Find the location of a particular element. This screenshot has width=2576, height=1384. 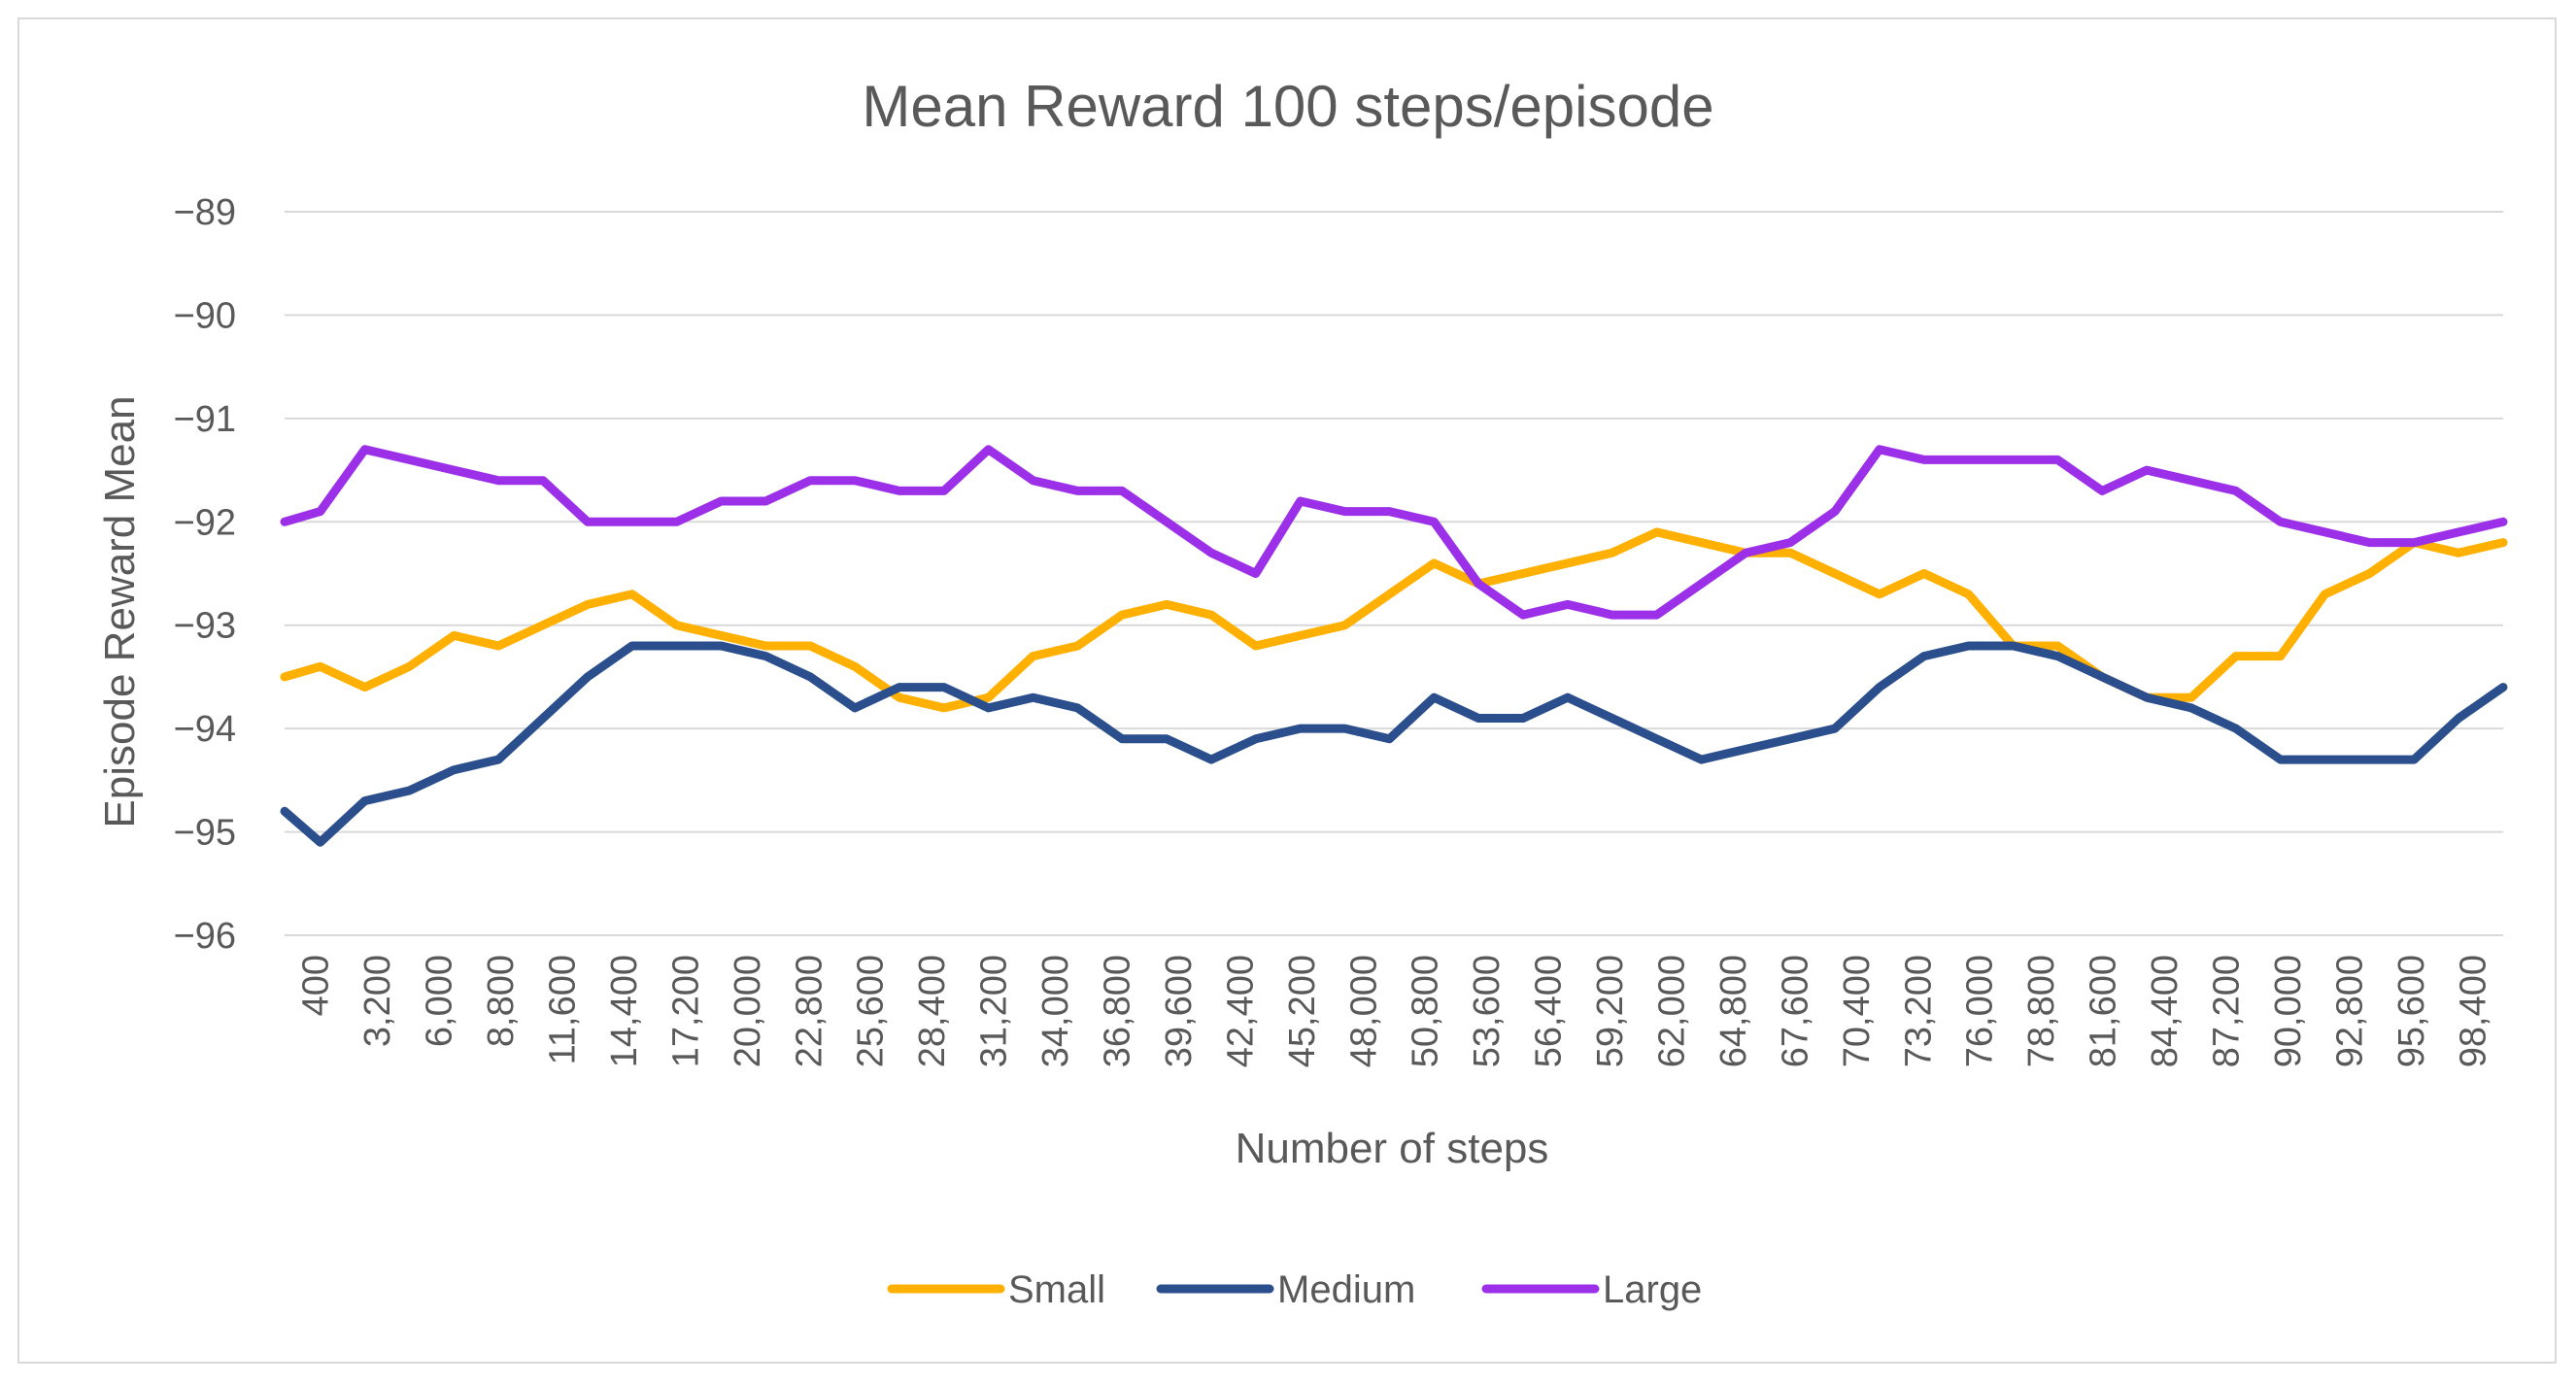

legend-label-medium: Medium is located at coordinates (1346, 1289).